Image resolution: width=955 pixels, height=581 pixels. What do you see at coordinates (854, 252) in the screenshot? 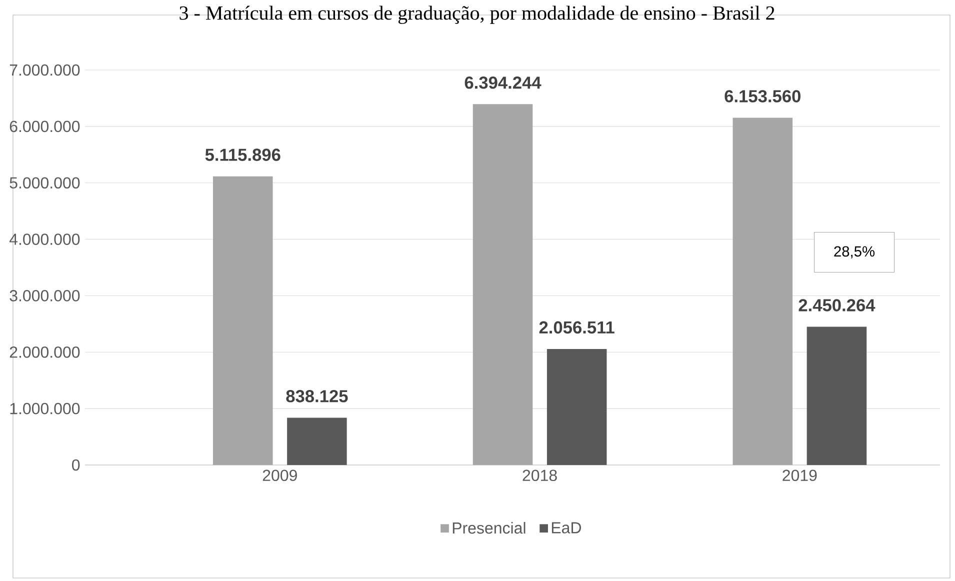
I see `annotation: 28,5%` at bounding box center [854, 252].